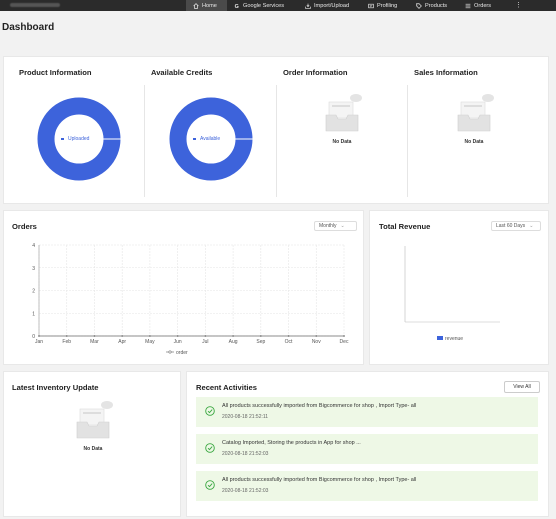 This screenshot has height=519, width=556. I want to click on orders-title: Orders, so click(24, 226).